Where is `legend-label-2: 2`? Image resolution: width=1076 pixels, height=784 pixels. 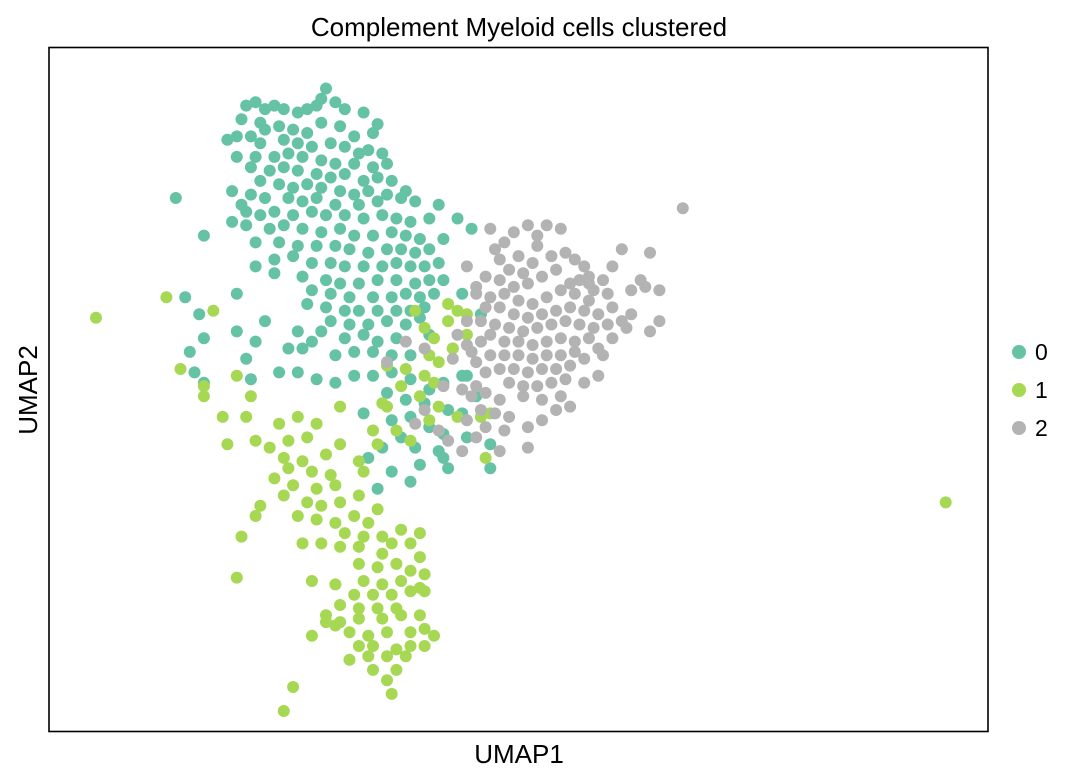
legend-label-2: 2 is located at coordinates (1041, 428).